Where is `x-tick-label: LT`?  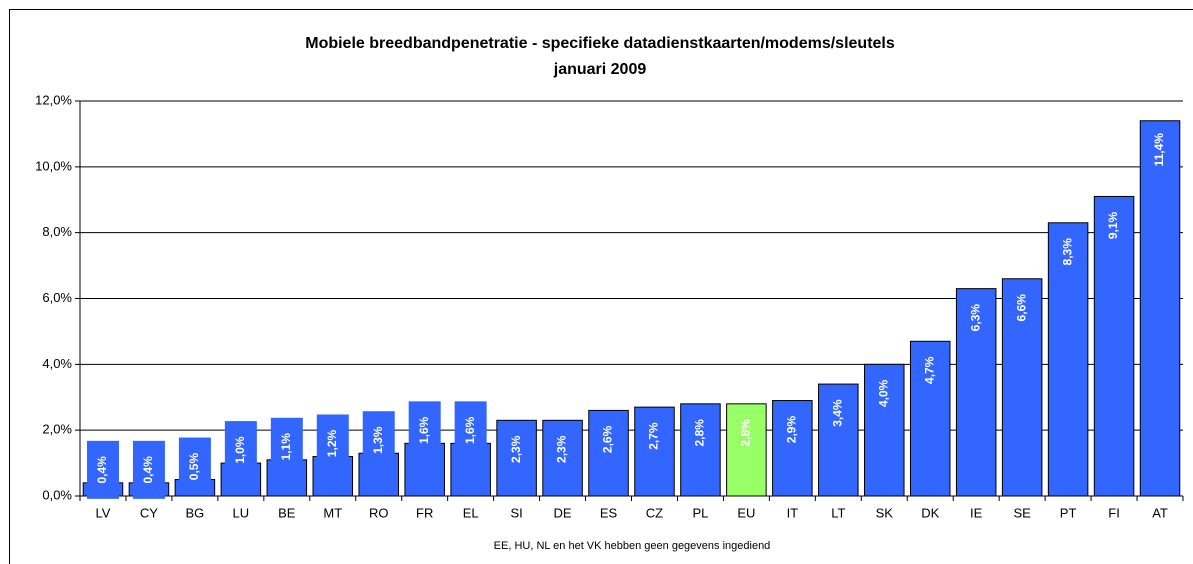 x-tick-label: LT is located at coordinates (838, 512).